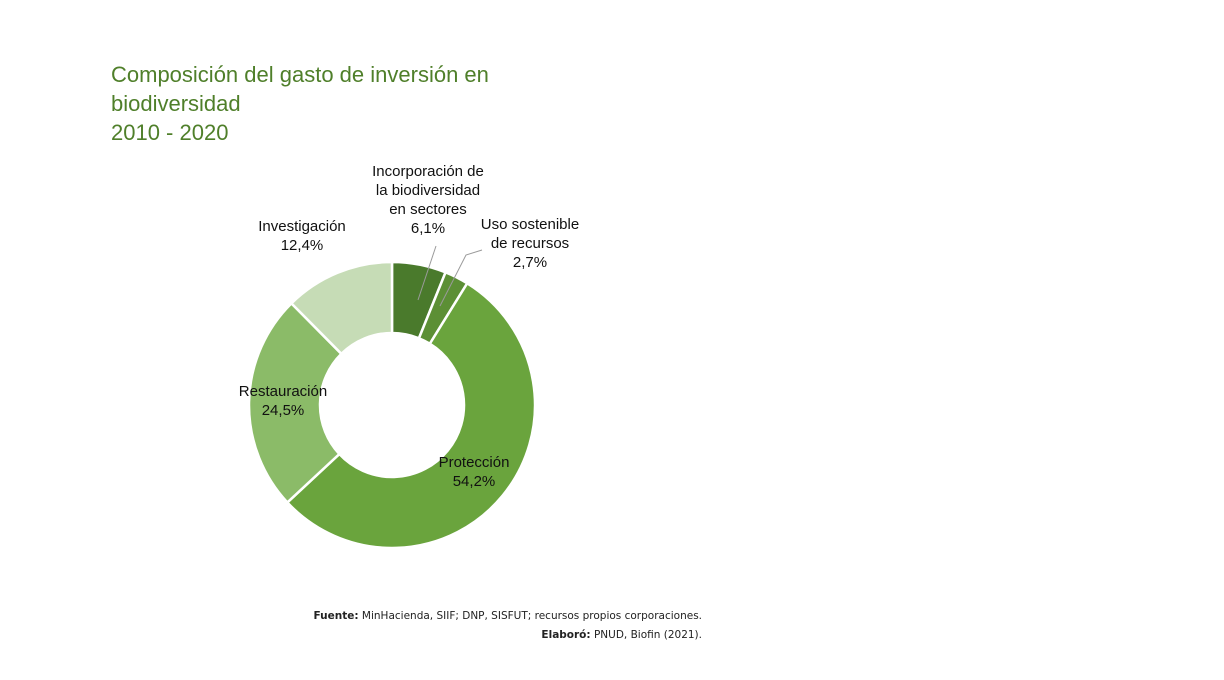 The width and height of the screenshot is (1224, 680). Describe the element at coordinates (170, 132) in the screenshot. I see `chart-title-line-3: 2010 - 2020` at that location.